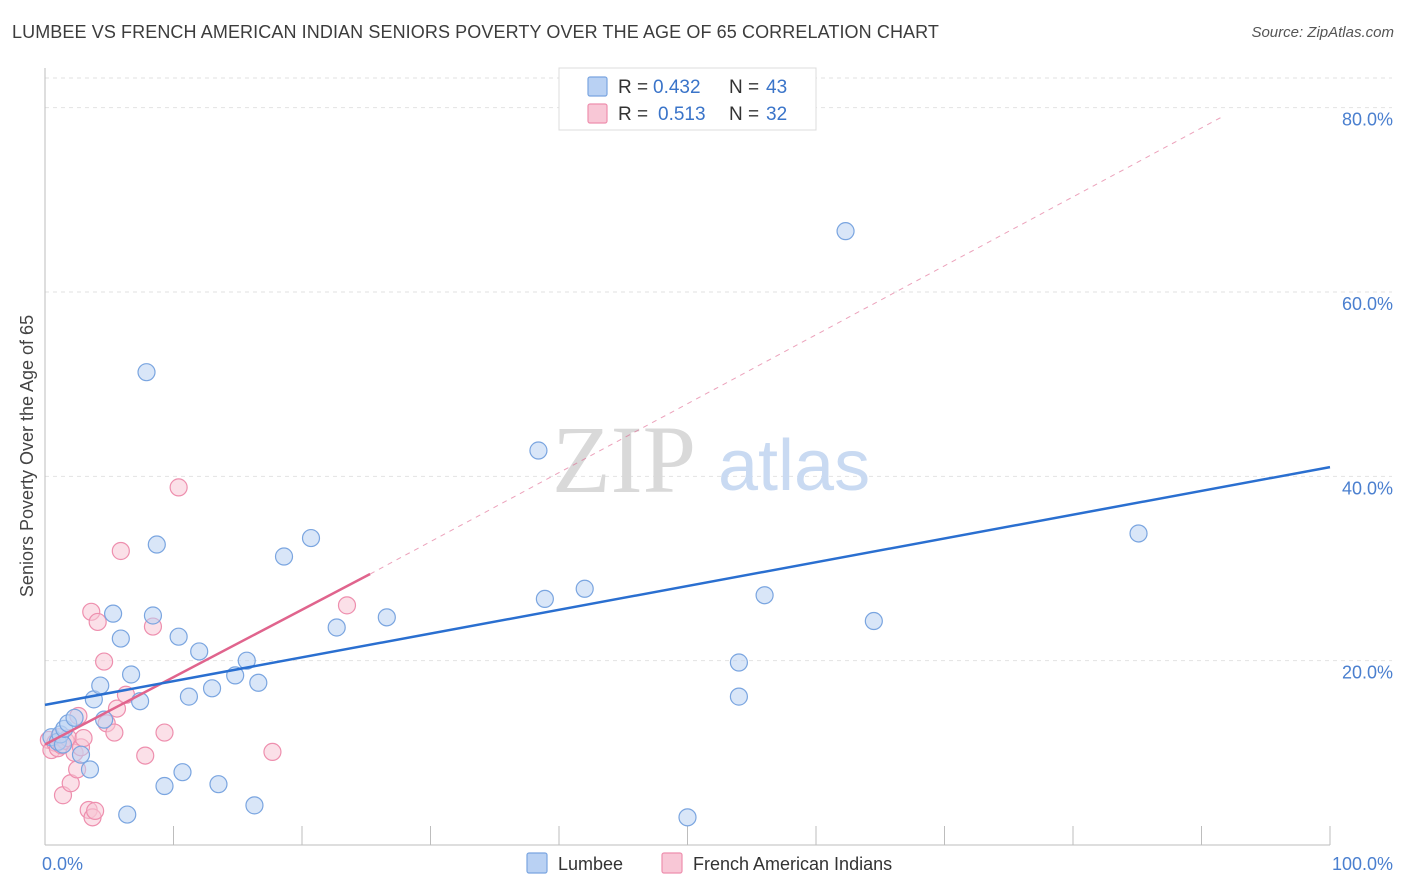 The height and width of the screenshot is (892, 1406). I want to click on y-tick-label-20: 20.0%, so click(1367, 673).